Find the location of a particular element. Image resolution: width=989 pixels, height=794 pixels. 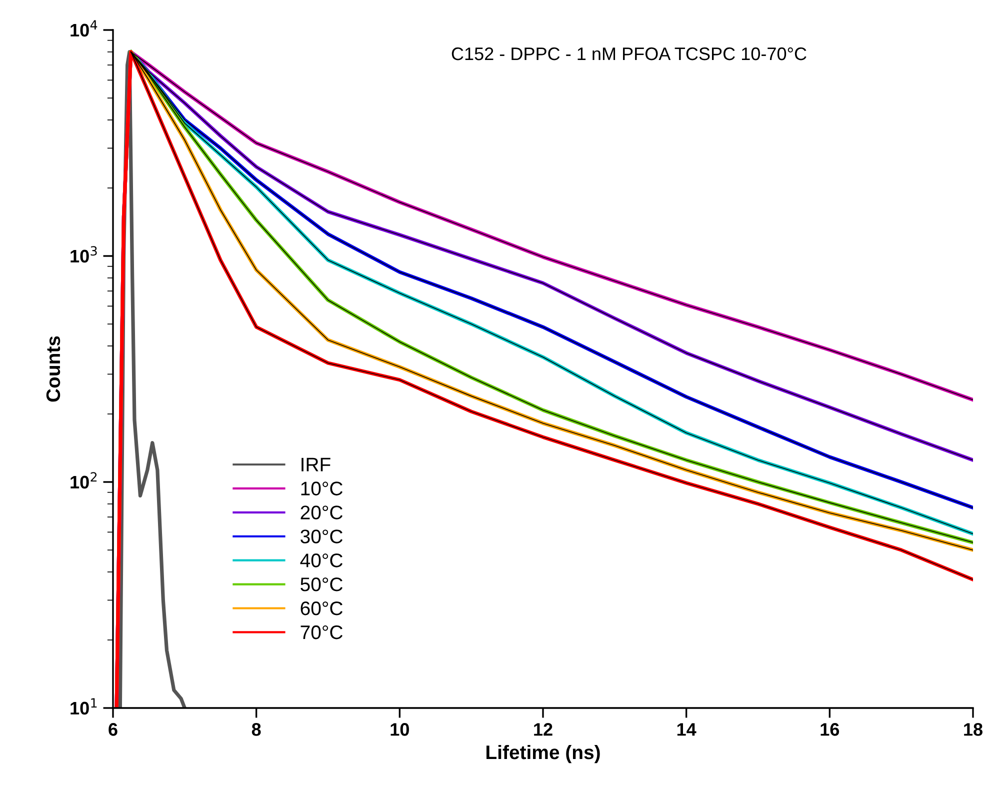

legend-label: IRF is located at coordinates (316, 465).